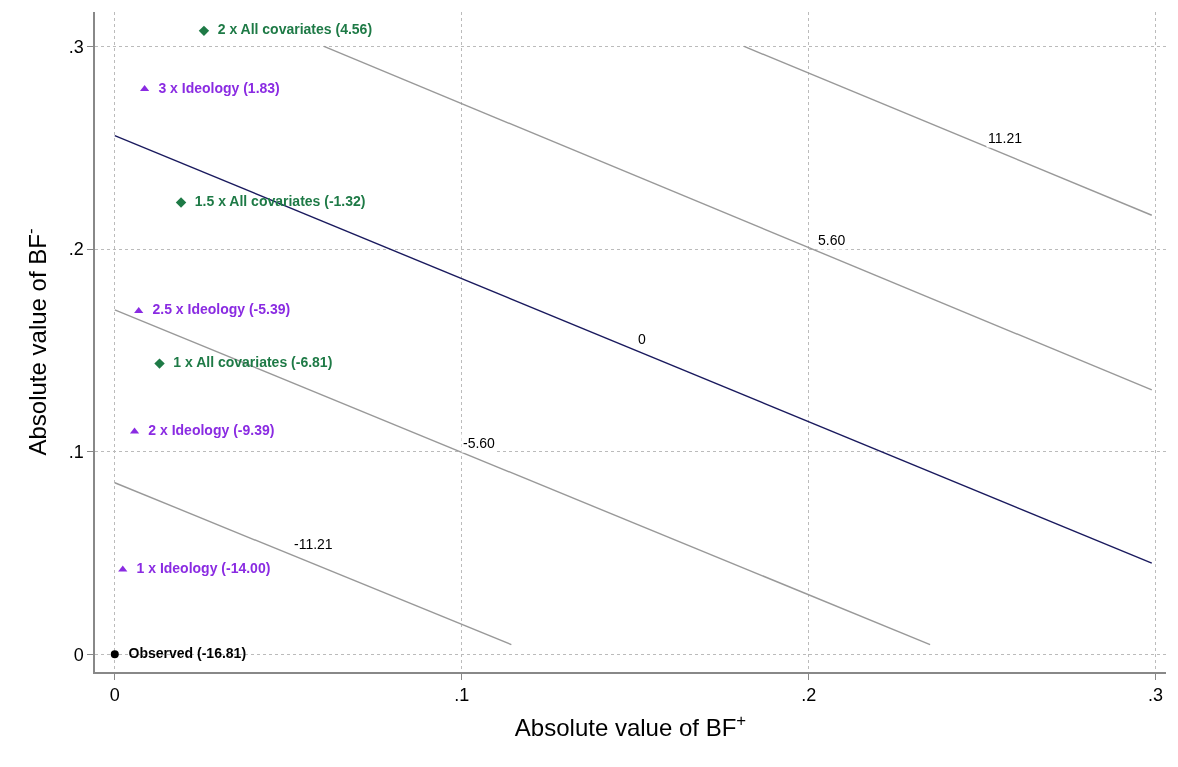 This screenshot has width=1178, height=767. Describe the element at coordinates (76, 249) in the screenshot. I see `y-tick-label: .2` at that location.